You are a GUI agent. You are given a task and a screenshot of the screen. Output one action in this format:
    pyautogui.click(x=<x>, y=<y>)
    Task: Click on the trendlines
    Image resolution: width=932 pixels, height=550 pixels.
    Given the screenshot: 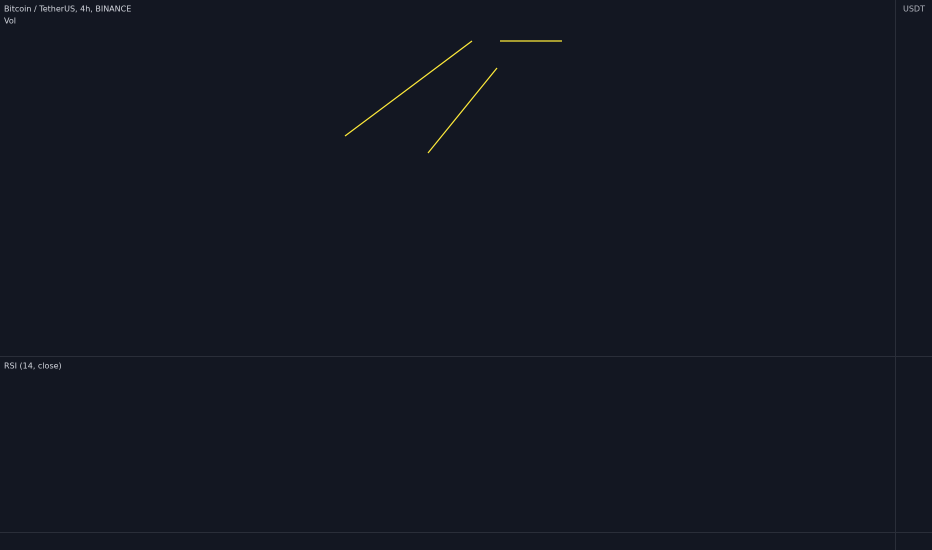 What is the action you would take?
    pyautogui.click(x=453, y=97)
    